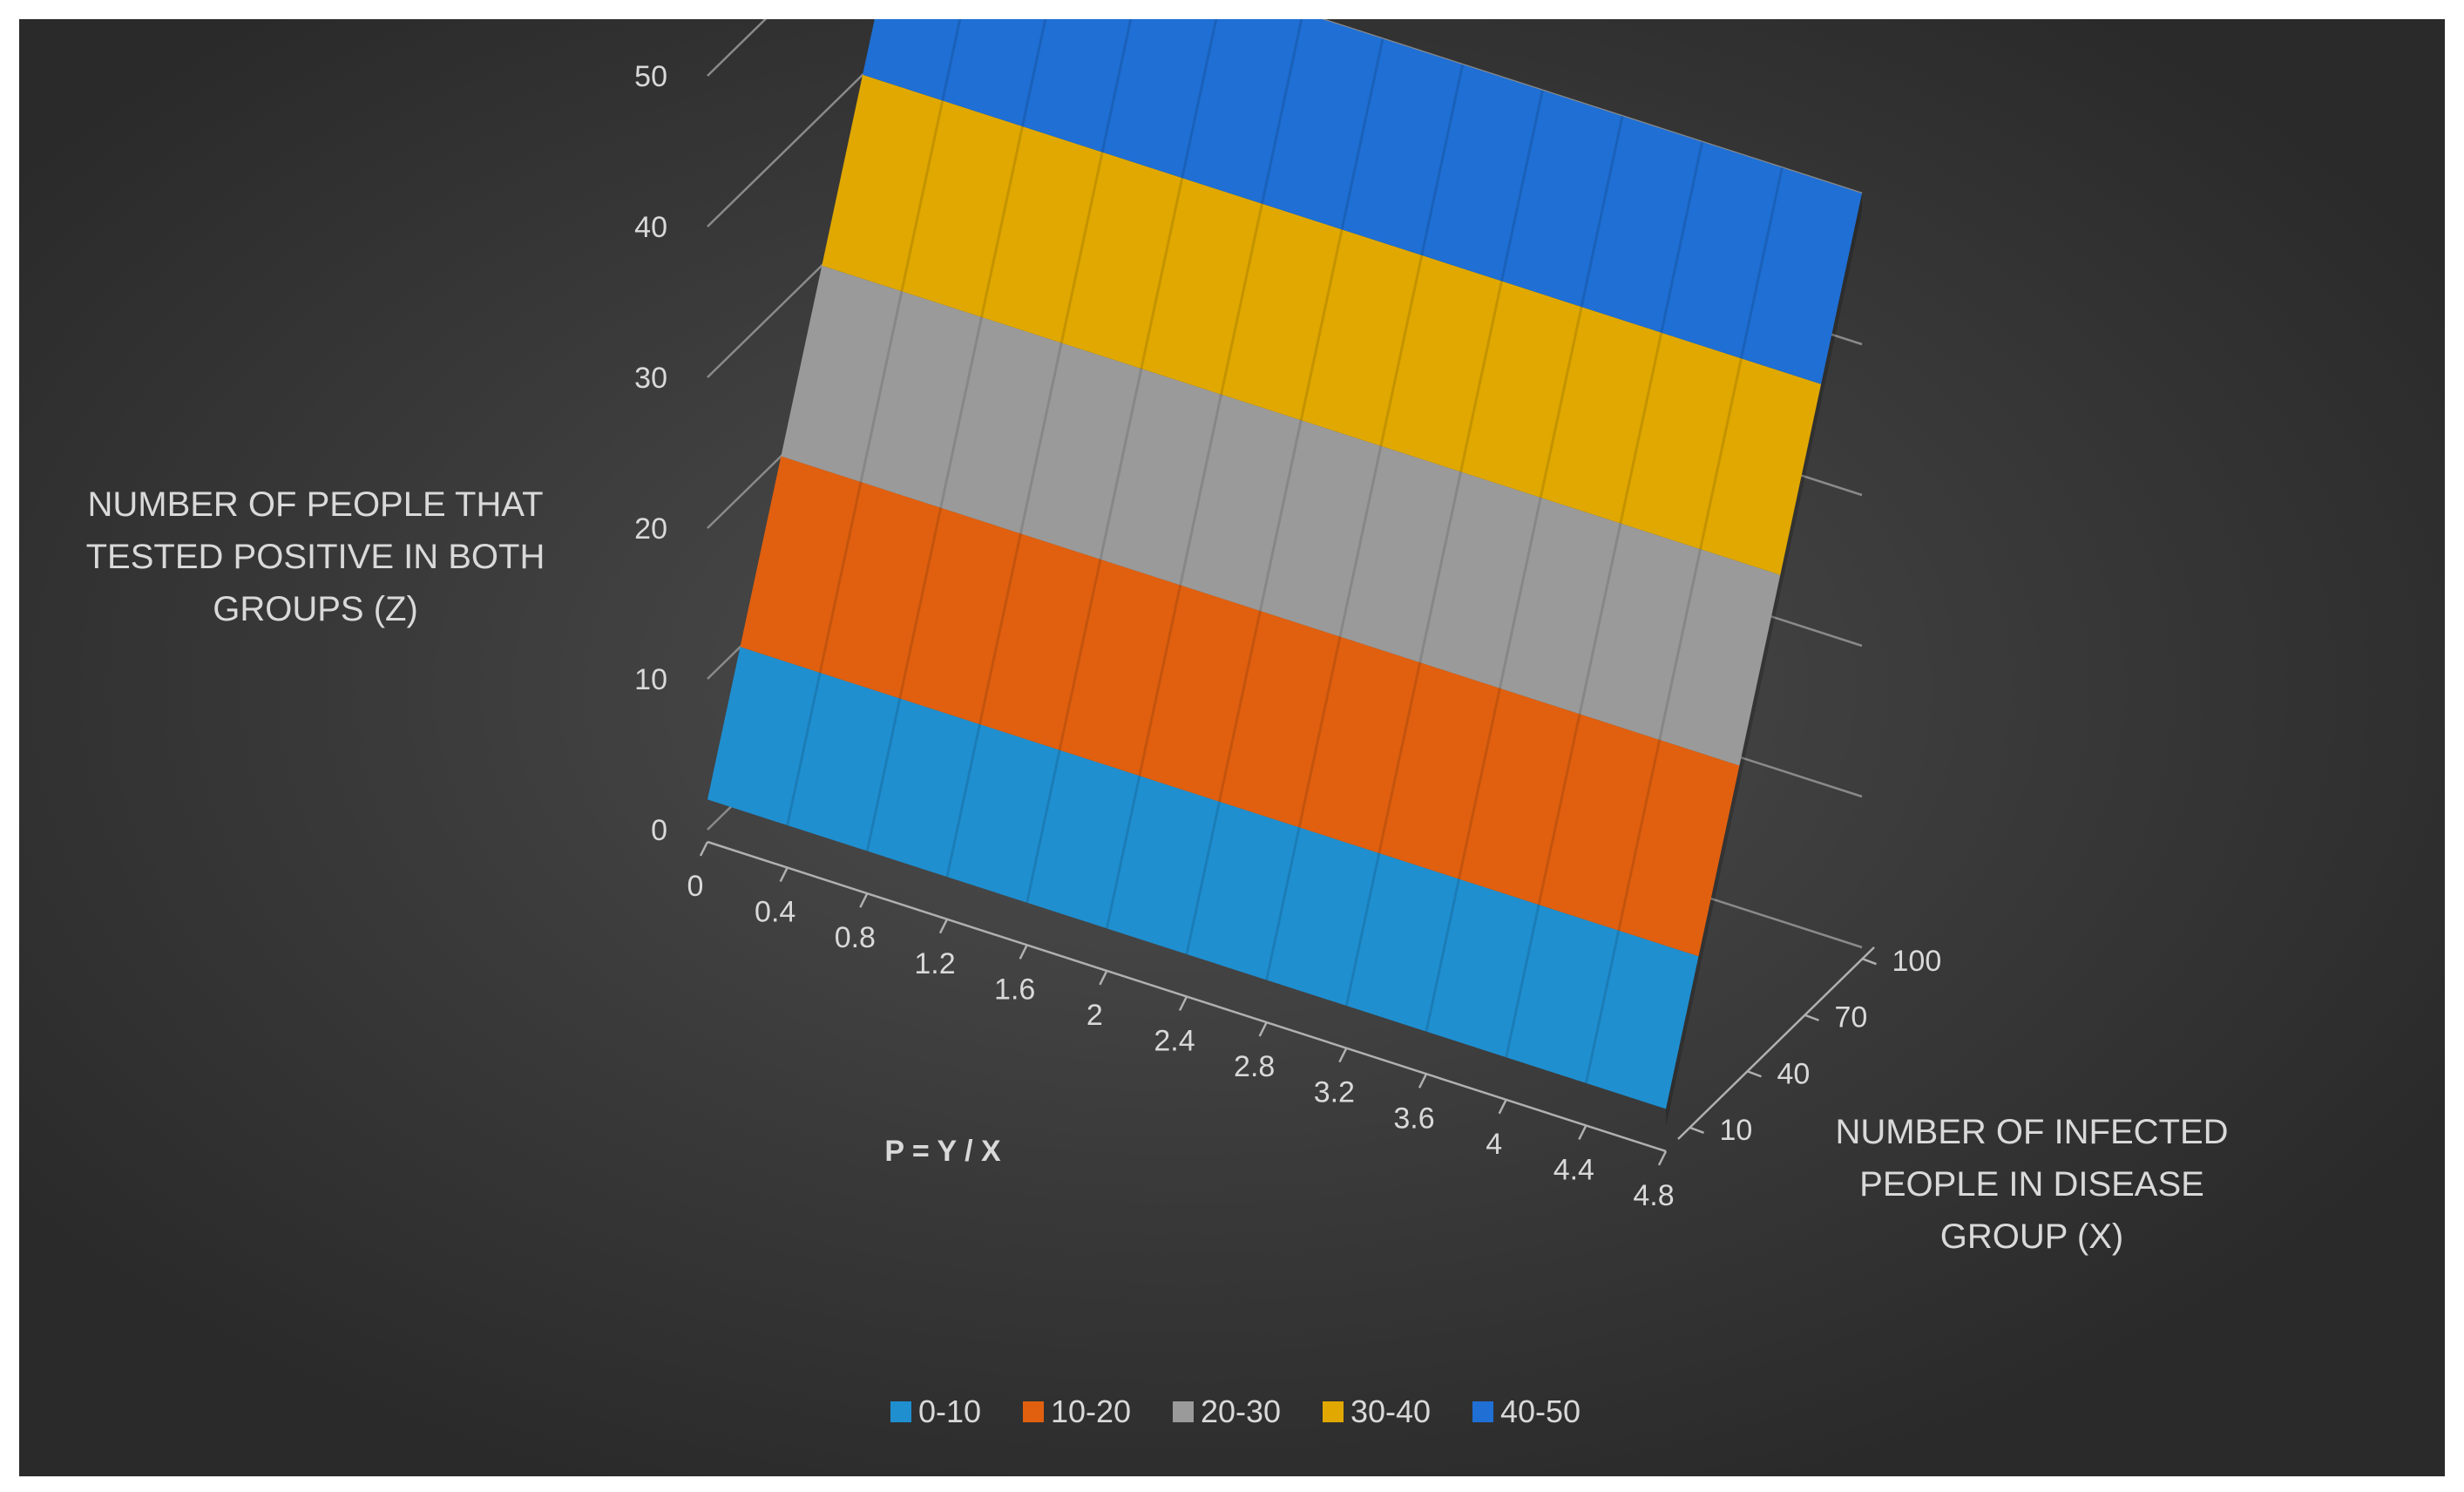 This screenshot has height=1492, width=2464. Describe the element at coordinates (315, 557) in the screenshot. I see `z-axis-title-line-2: TESTED POSITIVE IN BOTH` at that location.